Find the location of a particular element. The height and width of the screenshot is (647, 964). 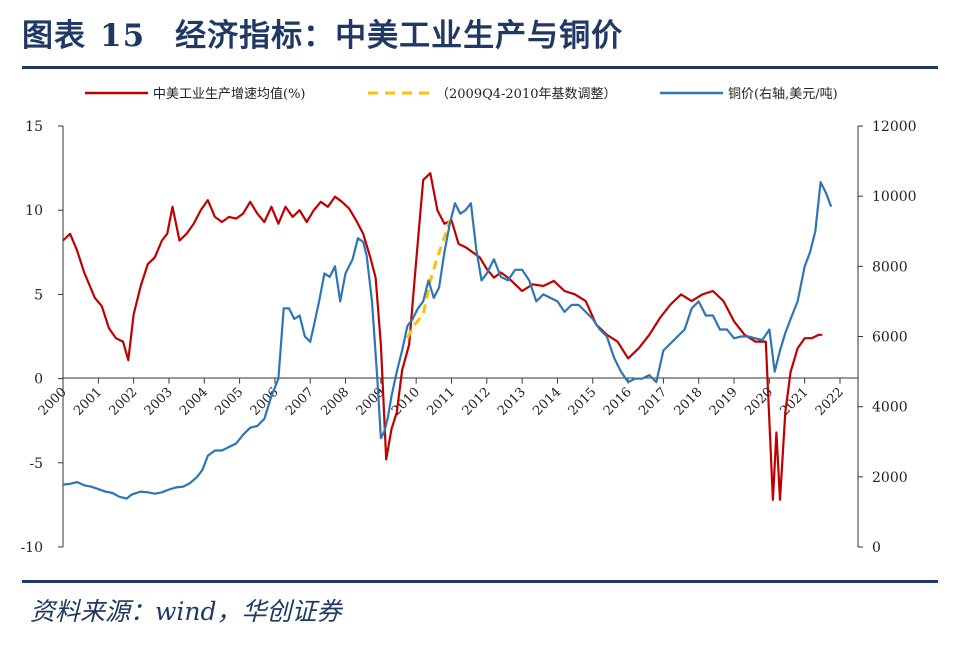

x-tick-label: 2003 is located at coordinates (159, 402).